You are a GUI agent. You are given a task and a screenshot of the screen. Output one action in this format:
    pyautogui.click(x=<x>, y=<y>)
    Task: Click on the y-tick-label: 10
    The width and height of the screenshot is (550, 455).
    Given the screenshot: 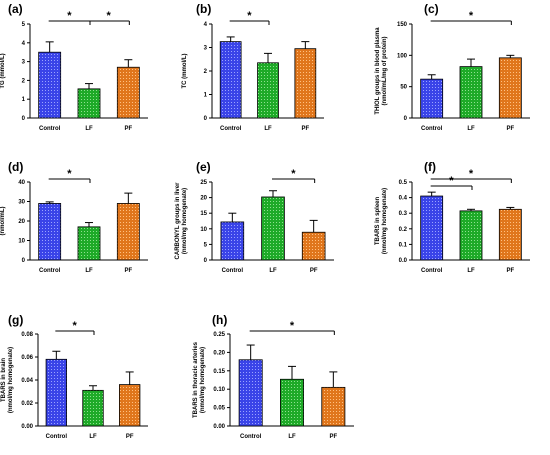 What is the action you would take?
    pyautogui.click(x=203, y=230)
    